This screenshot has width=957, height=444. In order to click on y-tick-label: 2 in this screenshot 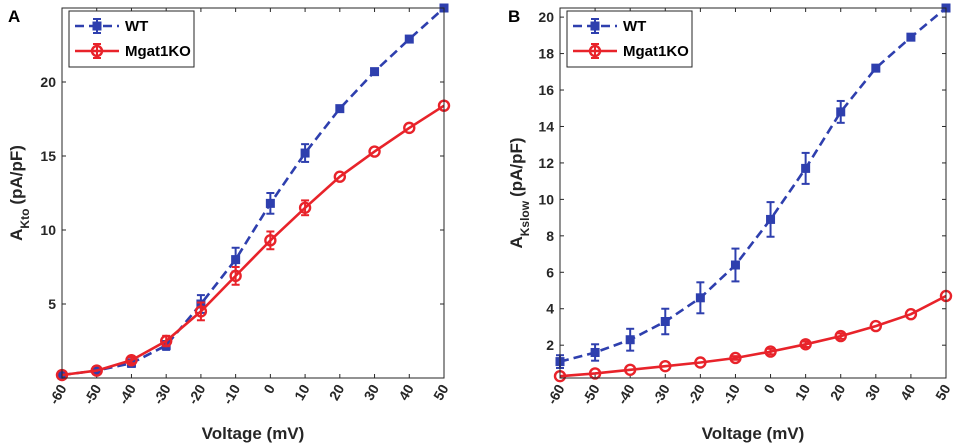, I will do `click(550, 345)`.